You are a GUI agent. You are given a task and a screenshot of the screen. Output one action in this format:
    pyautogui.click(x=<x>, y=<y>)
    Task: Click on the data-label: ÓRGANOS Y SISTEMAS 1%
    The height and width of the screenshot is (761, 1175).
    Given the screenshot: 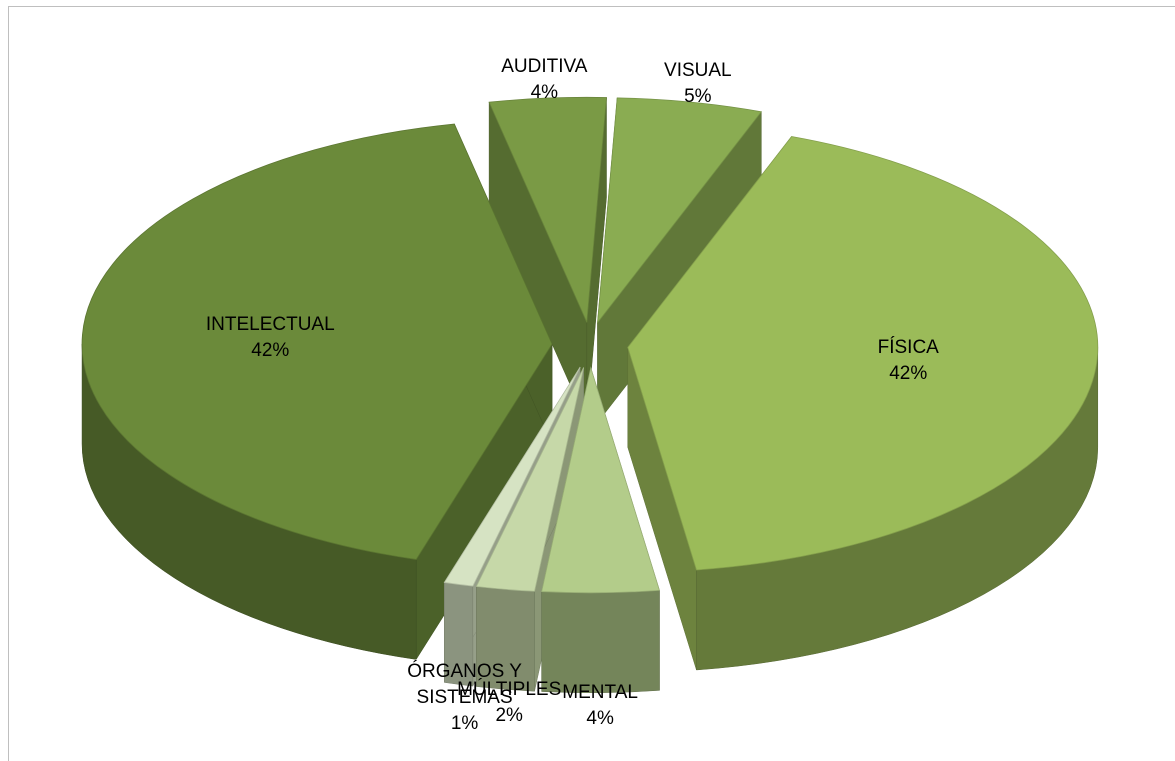 What is the action you would take?
    pyautogui.click(x=465, y=698)
    